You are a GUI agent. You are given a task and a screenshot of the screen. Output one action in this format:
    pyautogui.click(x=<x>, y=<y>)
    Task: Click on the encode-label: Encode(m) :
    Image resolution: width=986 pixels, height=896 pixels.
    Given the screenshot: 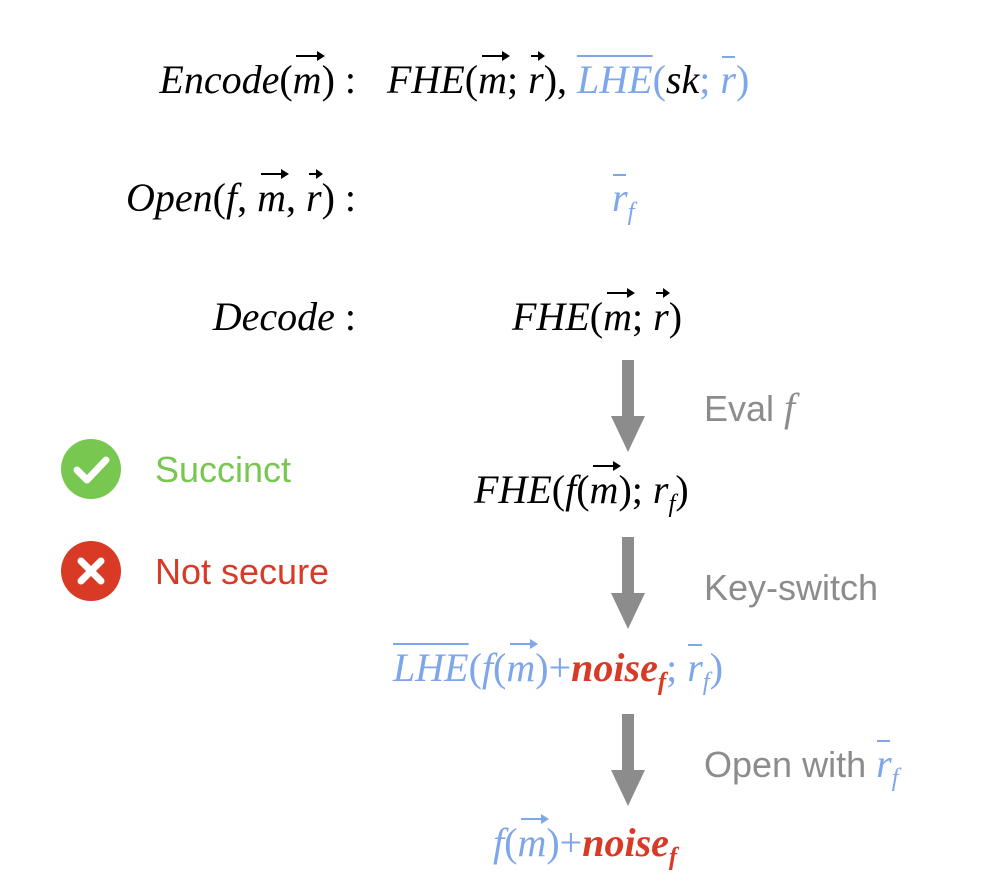 What is the action you would take?
    pyautogui.click(x=257, y=76)
    